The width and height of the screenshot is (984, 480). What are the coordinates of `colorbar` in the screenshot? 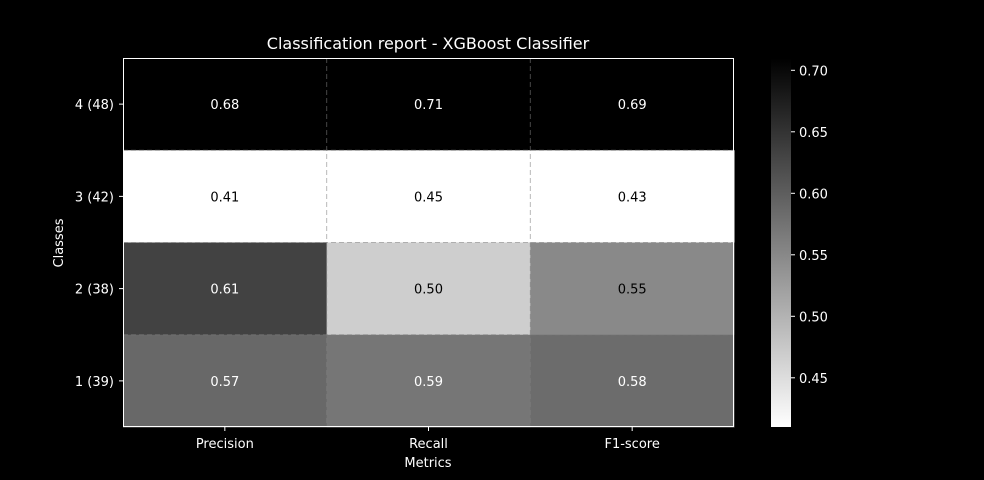 It's located at (781, 242).